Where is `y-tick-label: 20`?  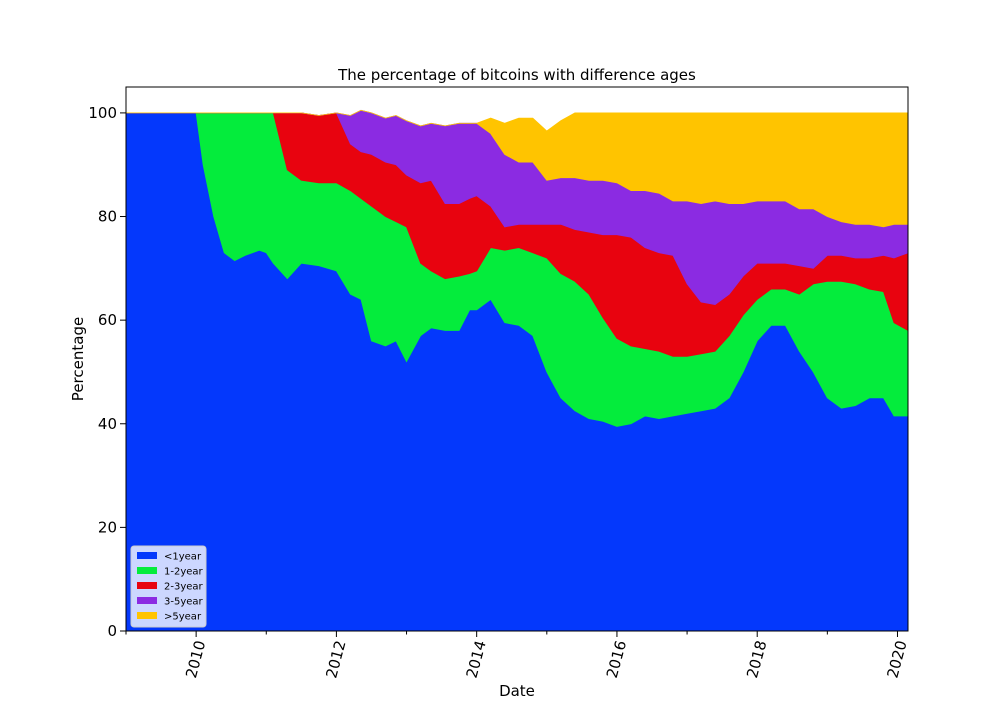
y-tick-label: 20 is located at coordinates (107, 527).